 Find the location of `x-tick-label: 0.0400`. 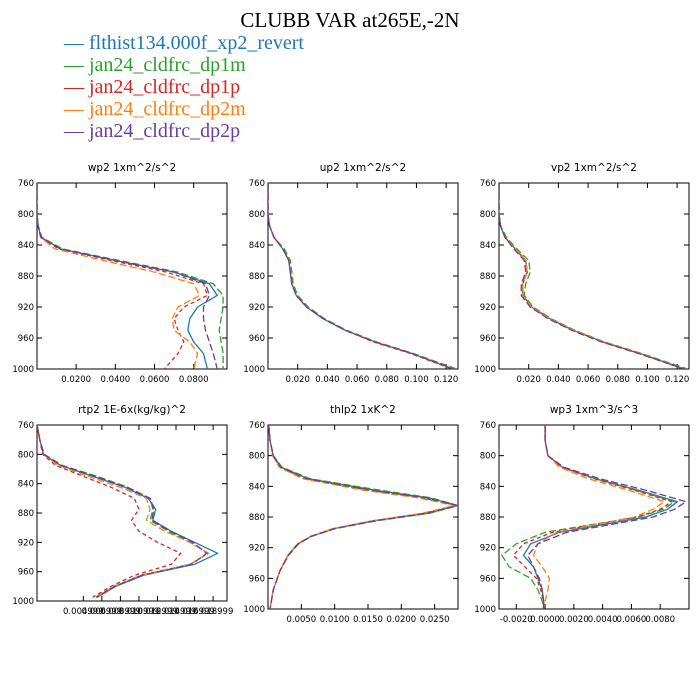

x-tick-label: 0.0400 is located at coordinates (115, 380).